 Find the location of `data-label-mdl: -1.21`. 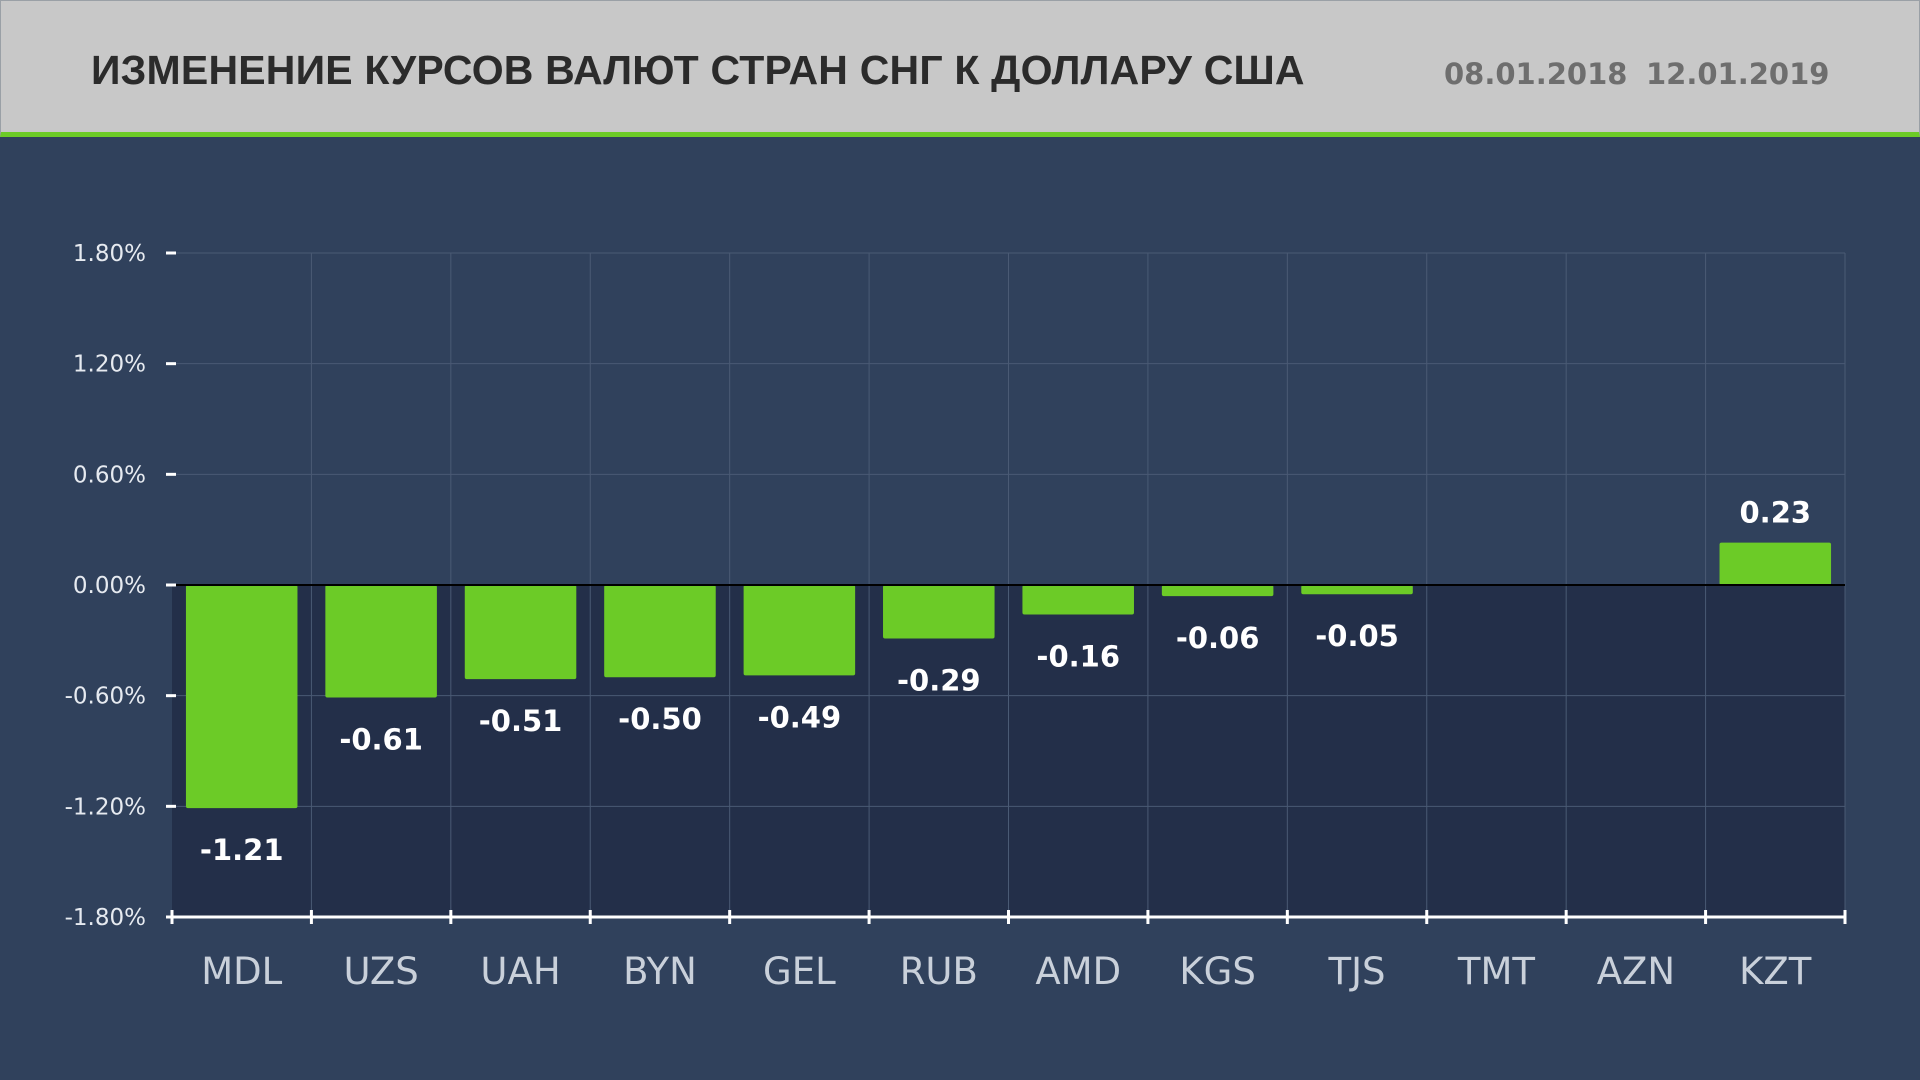

data-label-mdl: -1.21 is located at coordinates (242, 850).